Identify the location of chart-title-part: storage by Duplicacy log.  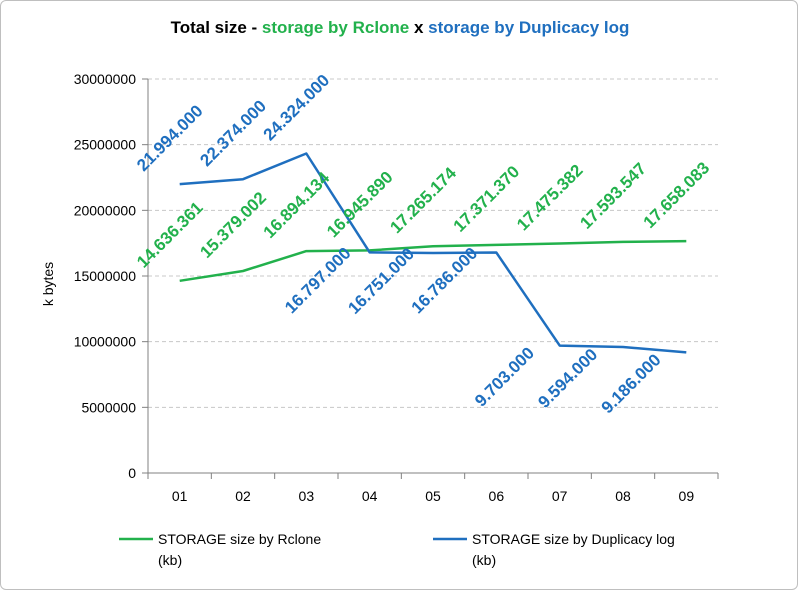
(528, 27).